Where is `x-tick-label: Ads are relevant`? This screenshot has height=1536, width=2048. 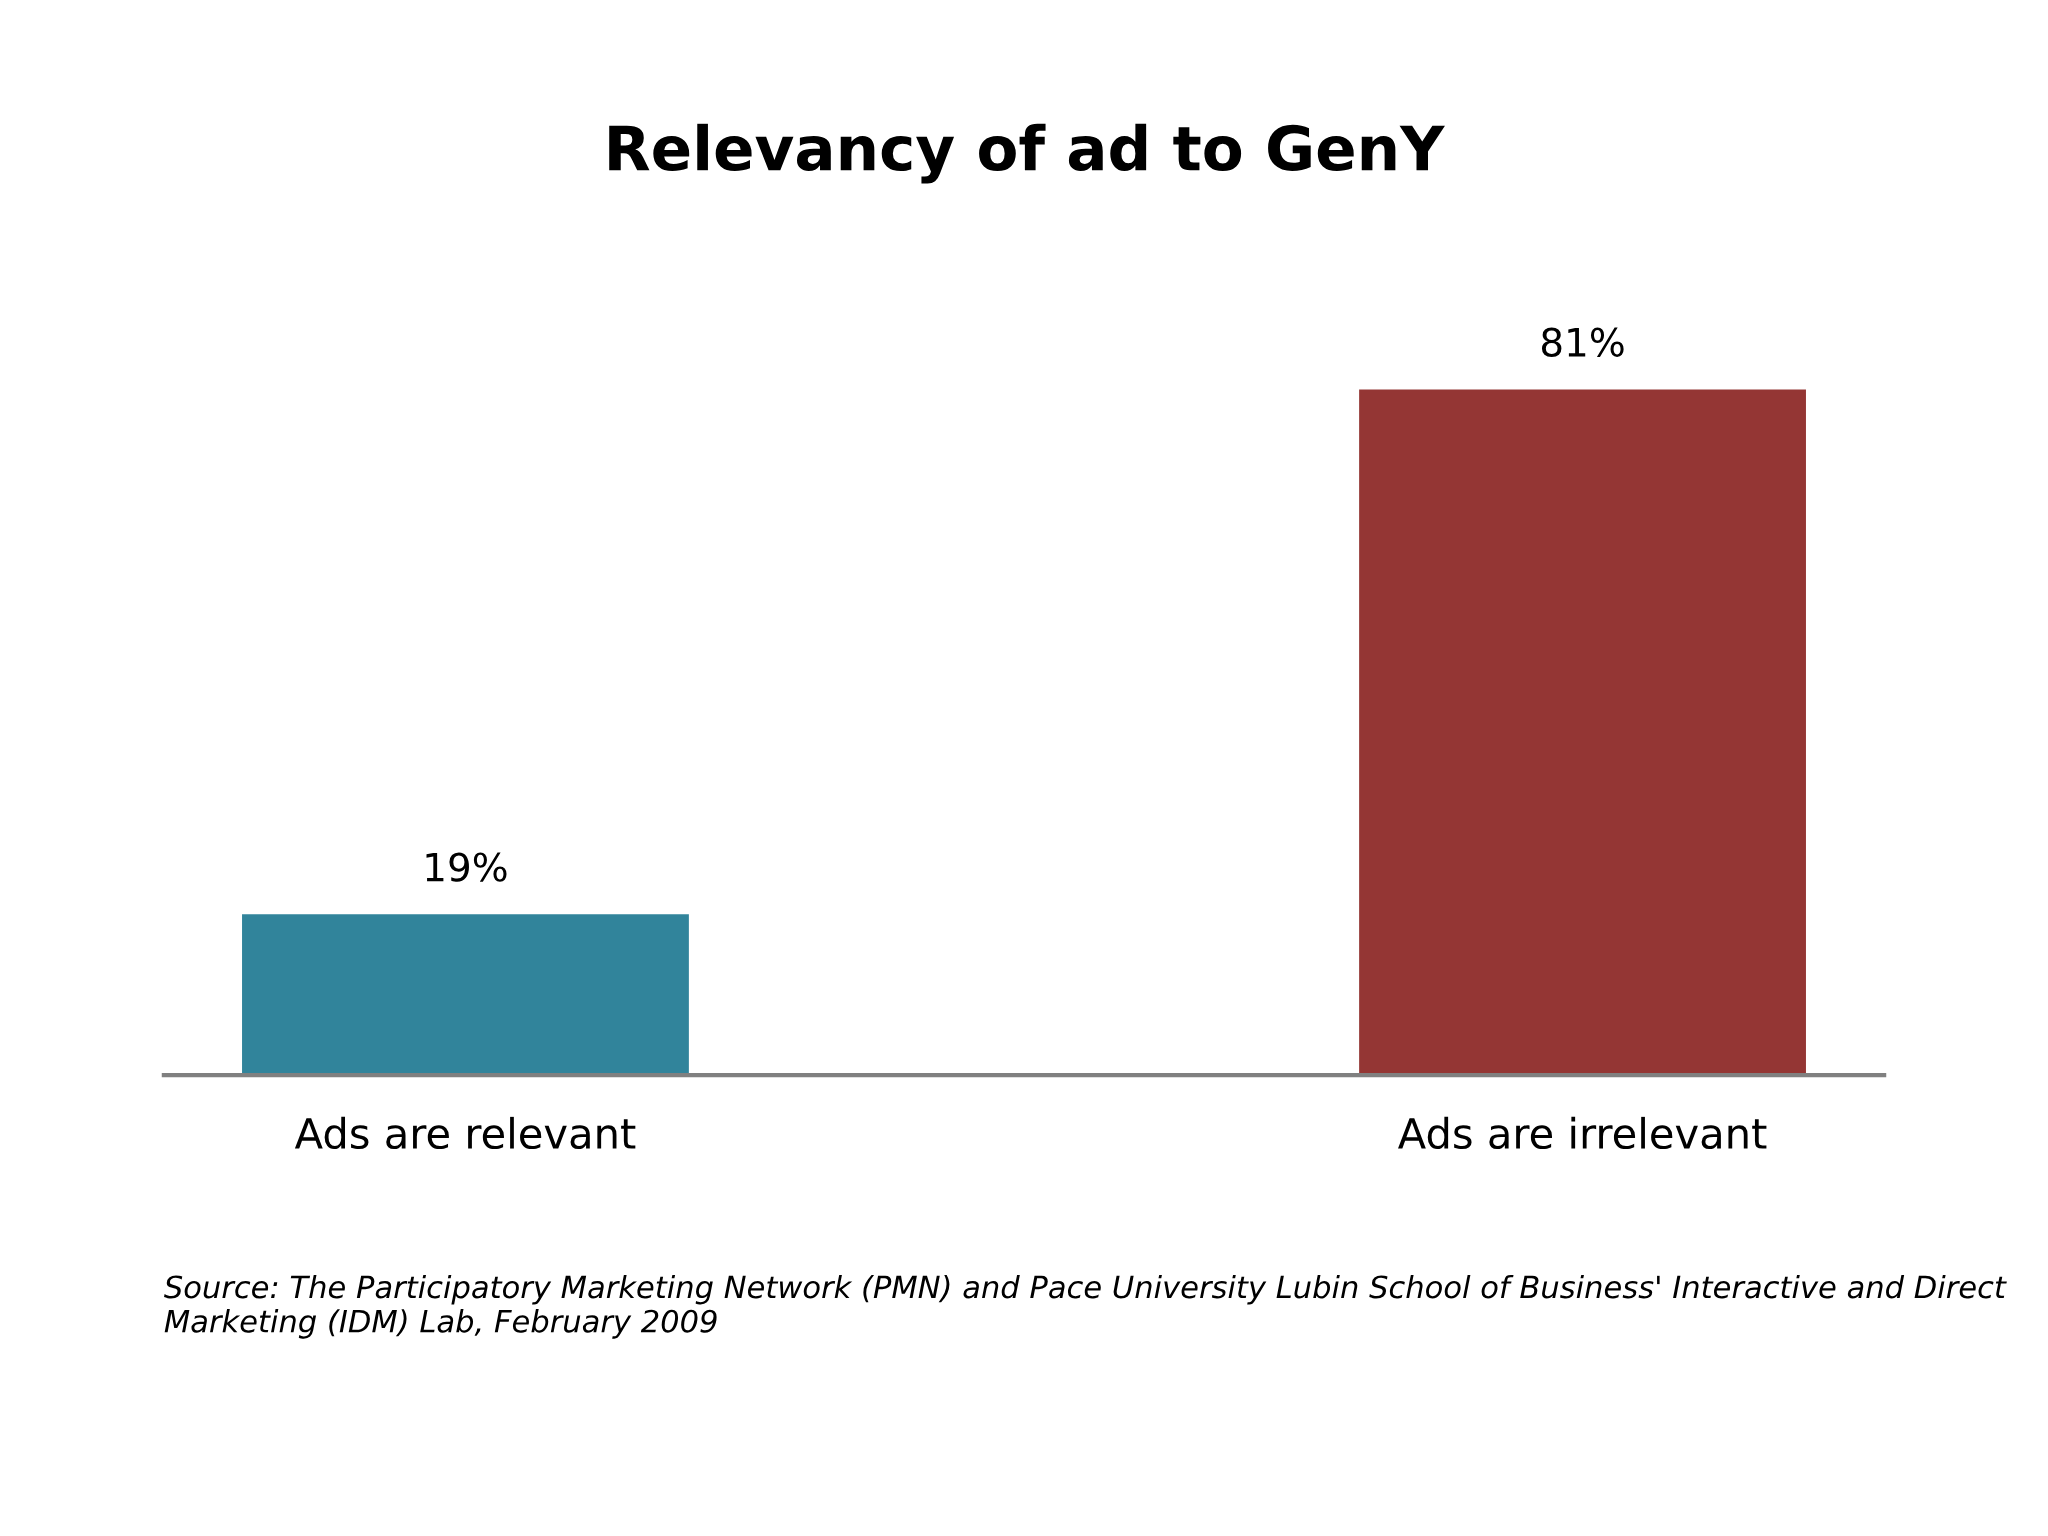 x-tick-label: Ads are relevant is located at coordinates (465, 1133).